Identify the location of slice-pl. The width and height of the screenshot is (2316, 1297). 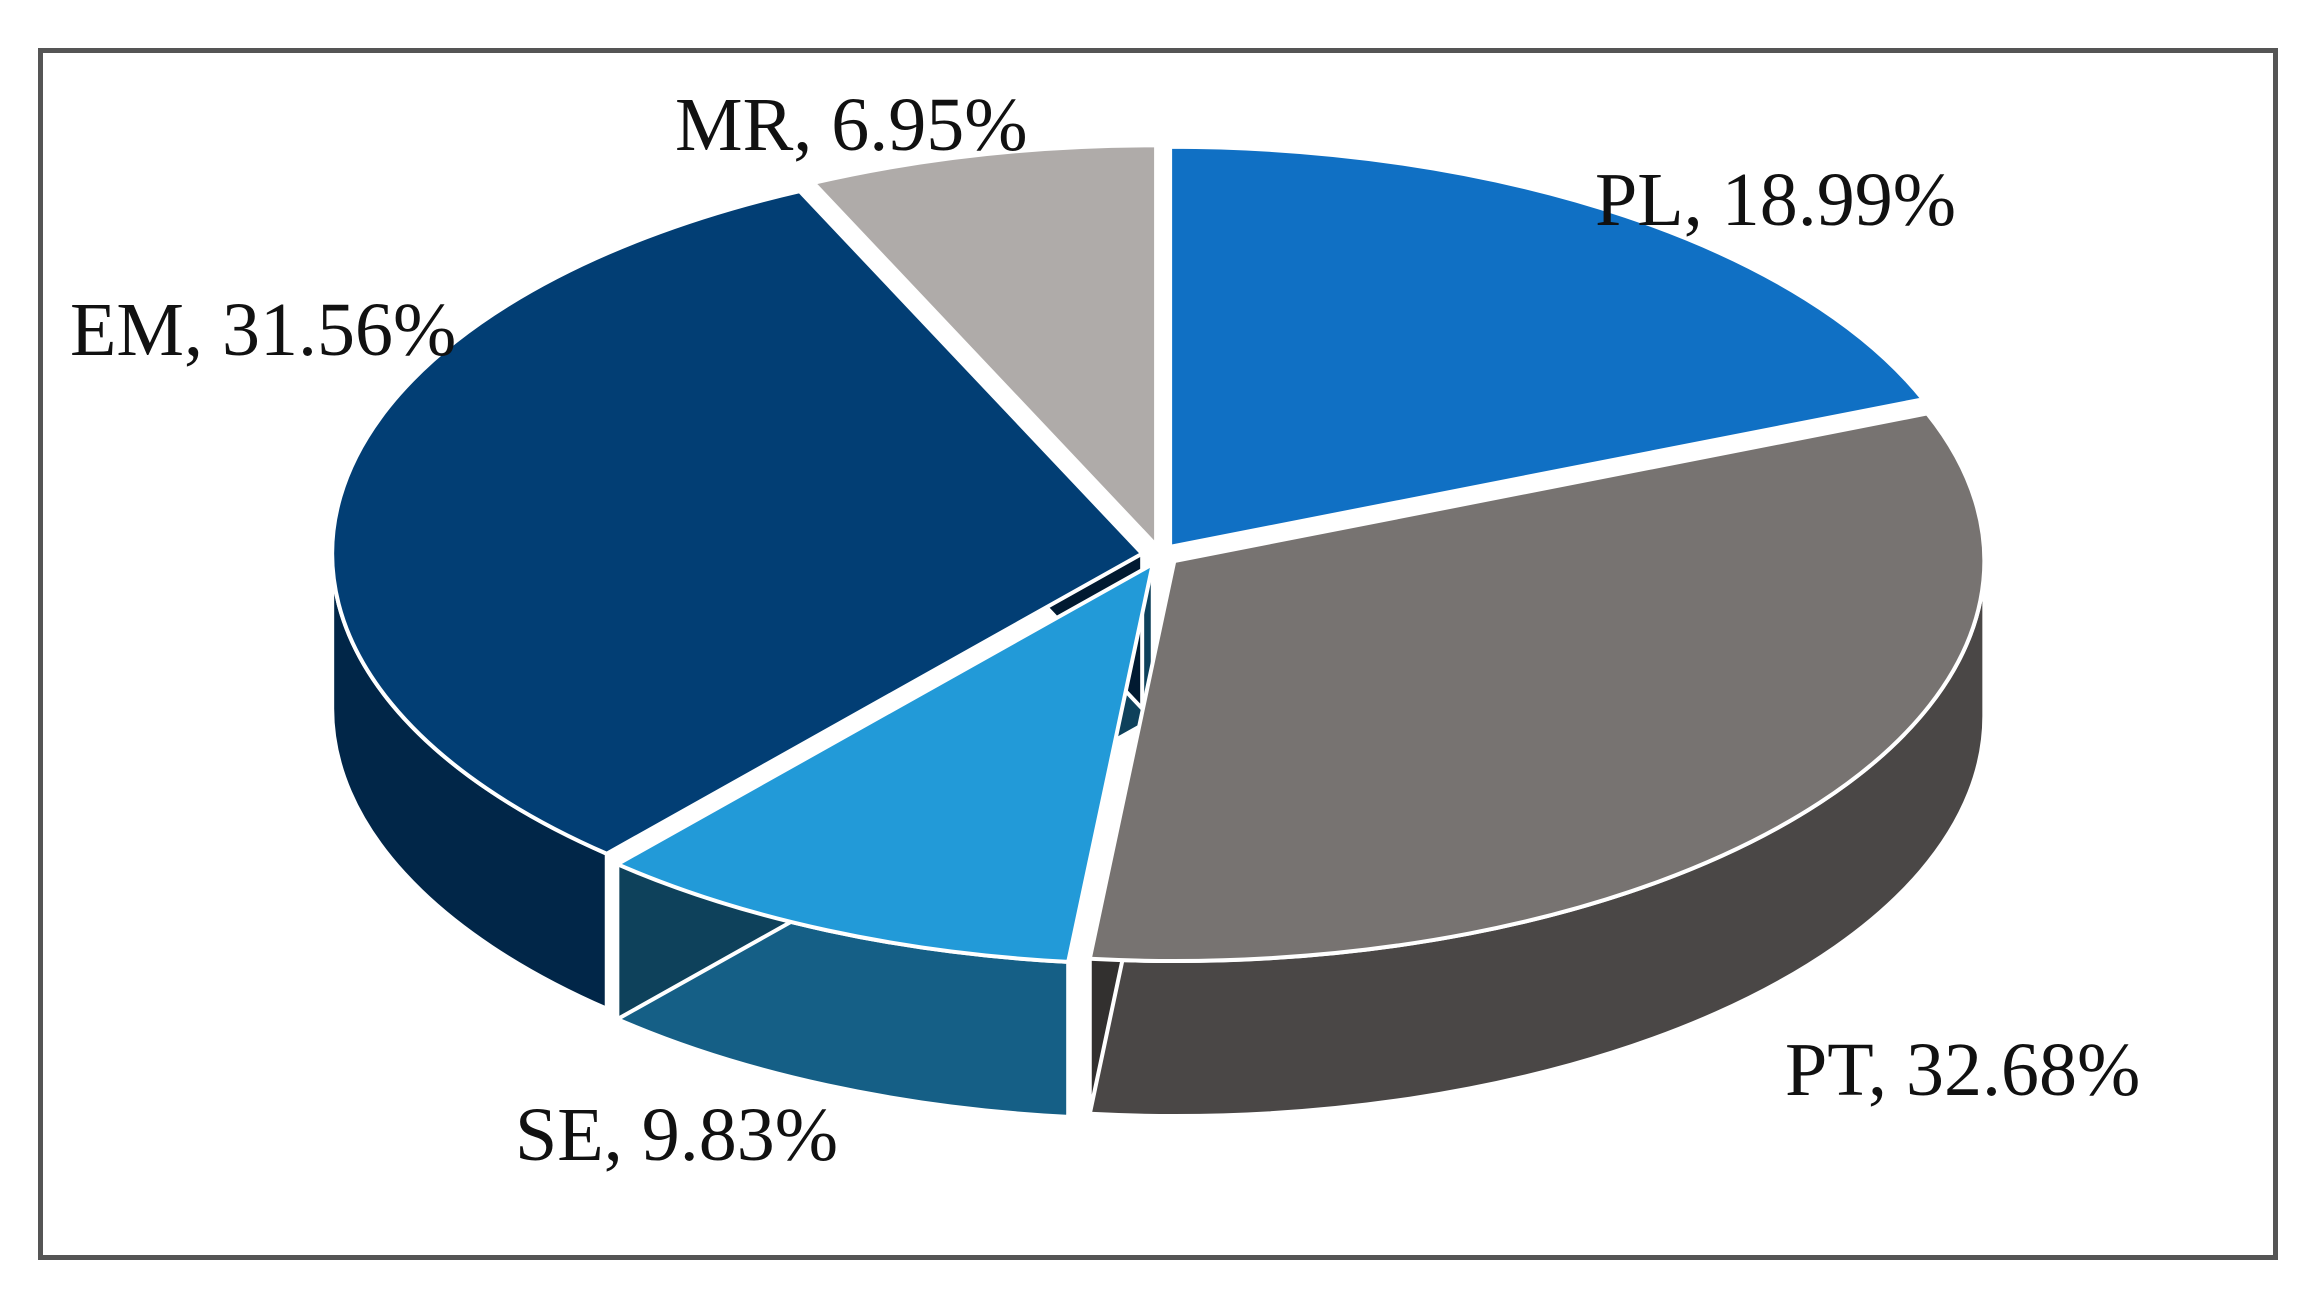
(1547, 347).